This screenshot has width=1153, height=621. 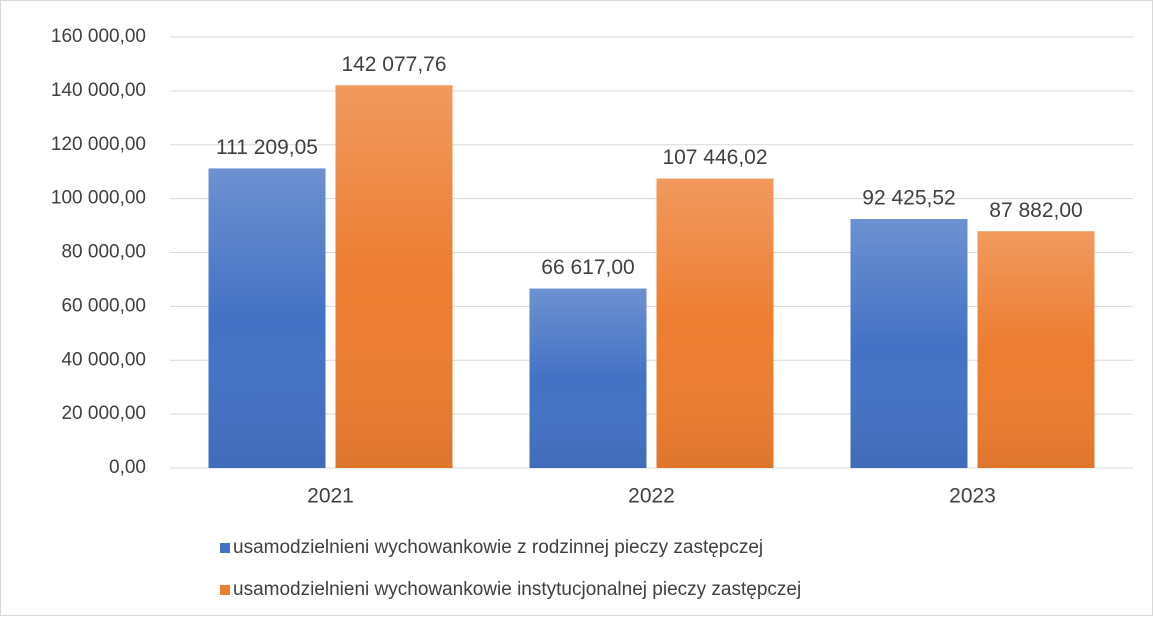 I want to click on x-tick-label: 2022, so click(x=651, y=496).